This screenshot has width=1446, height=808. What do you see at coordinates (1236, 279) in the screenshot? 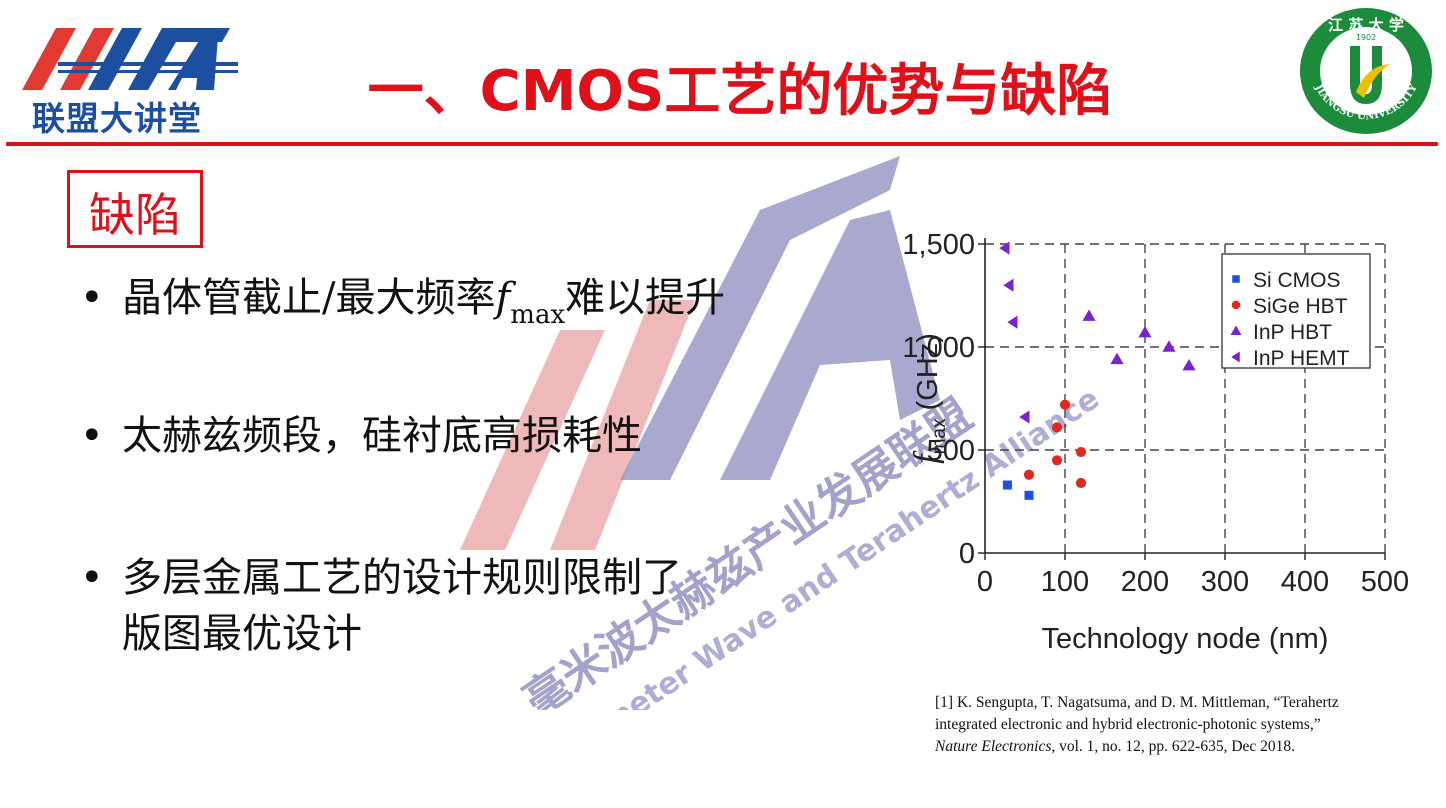
I see `legend-marker-si-cmos` at bounding box center [1236, 279].